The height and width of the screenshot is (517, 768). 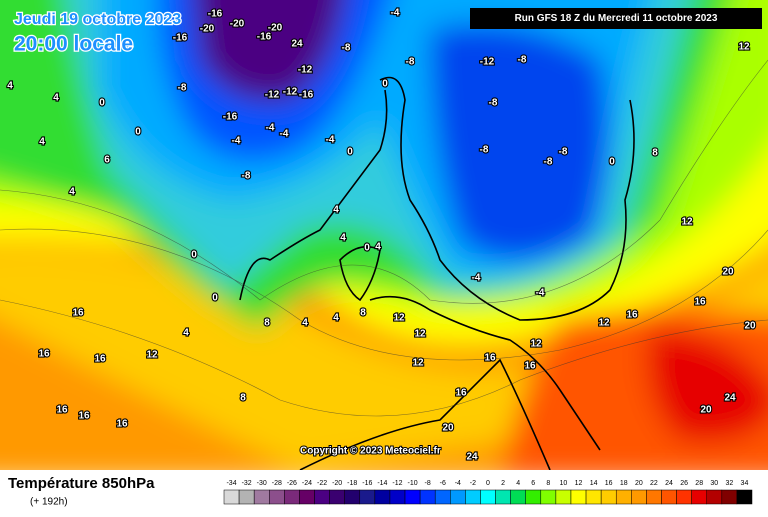 I want to click on scale-label: 16, so click(x=609, y=483).